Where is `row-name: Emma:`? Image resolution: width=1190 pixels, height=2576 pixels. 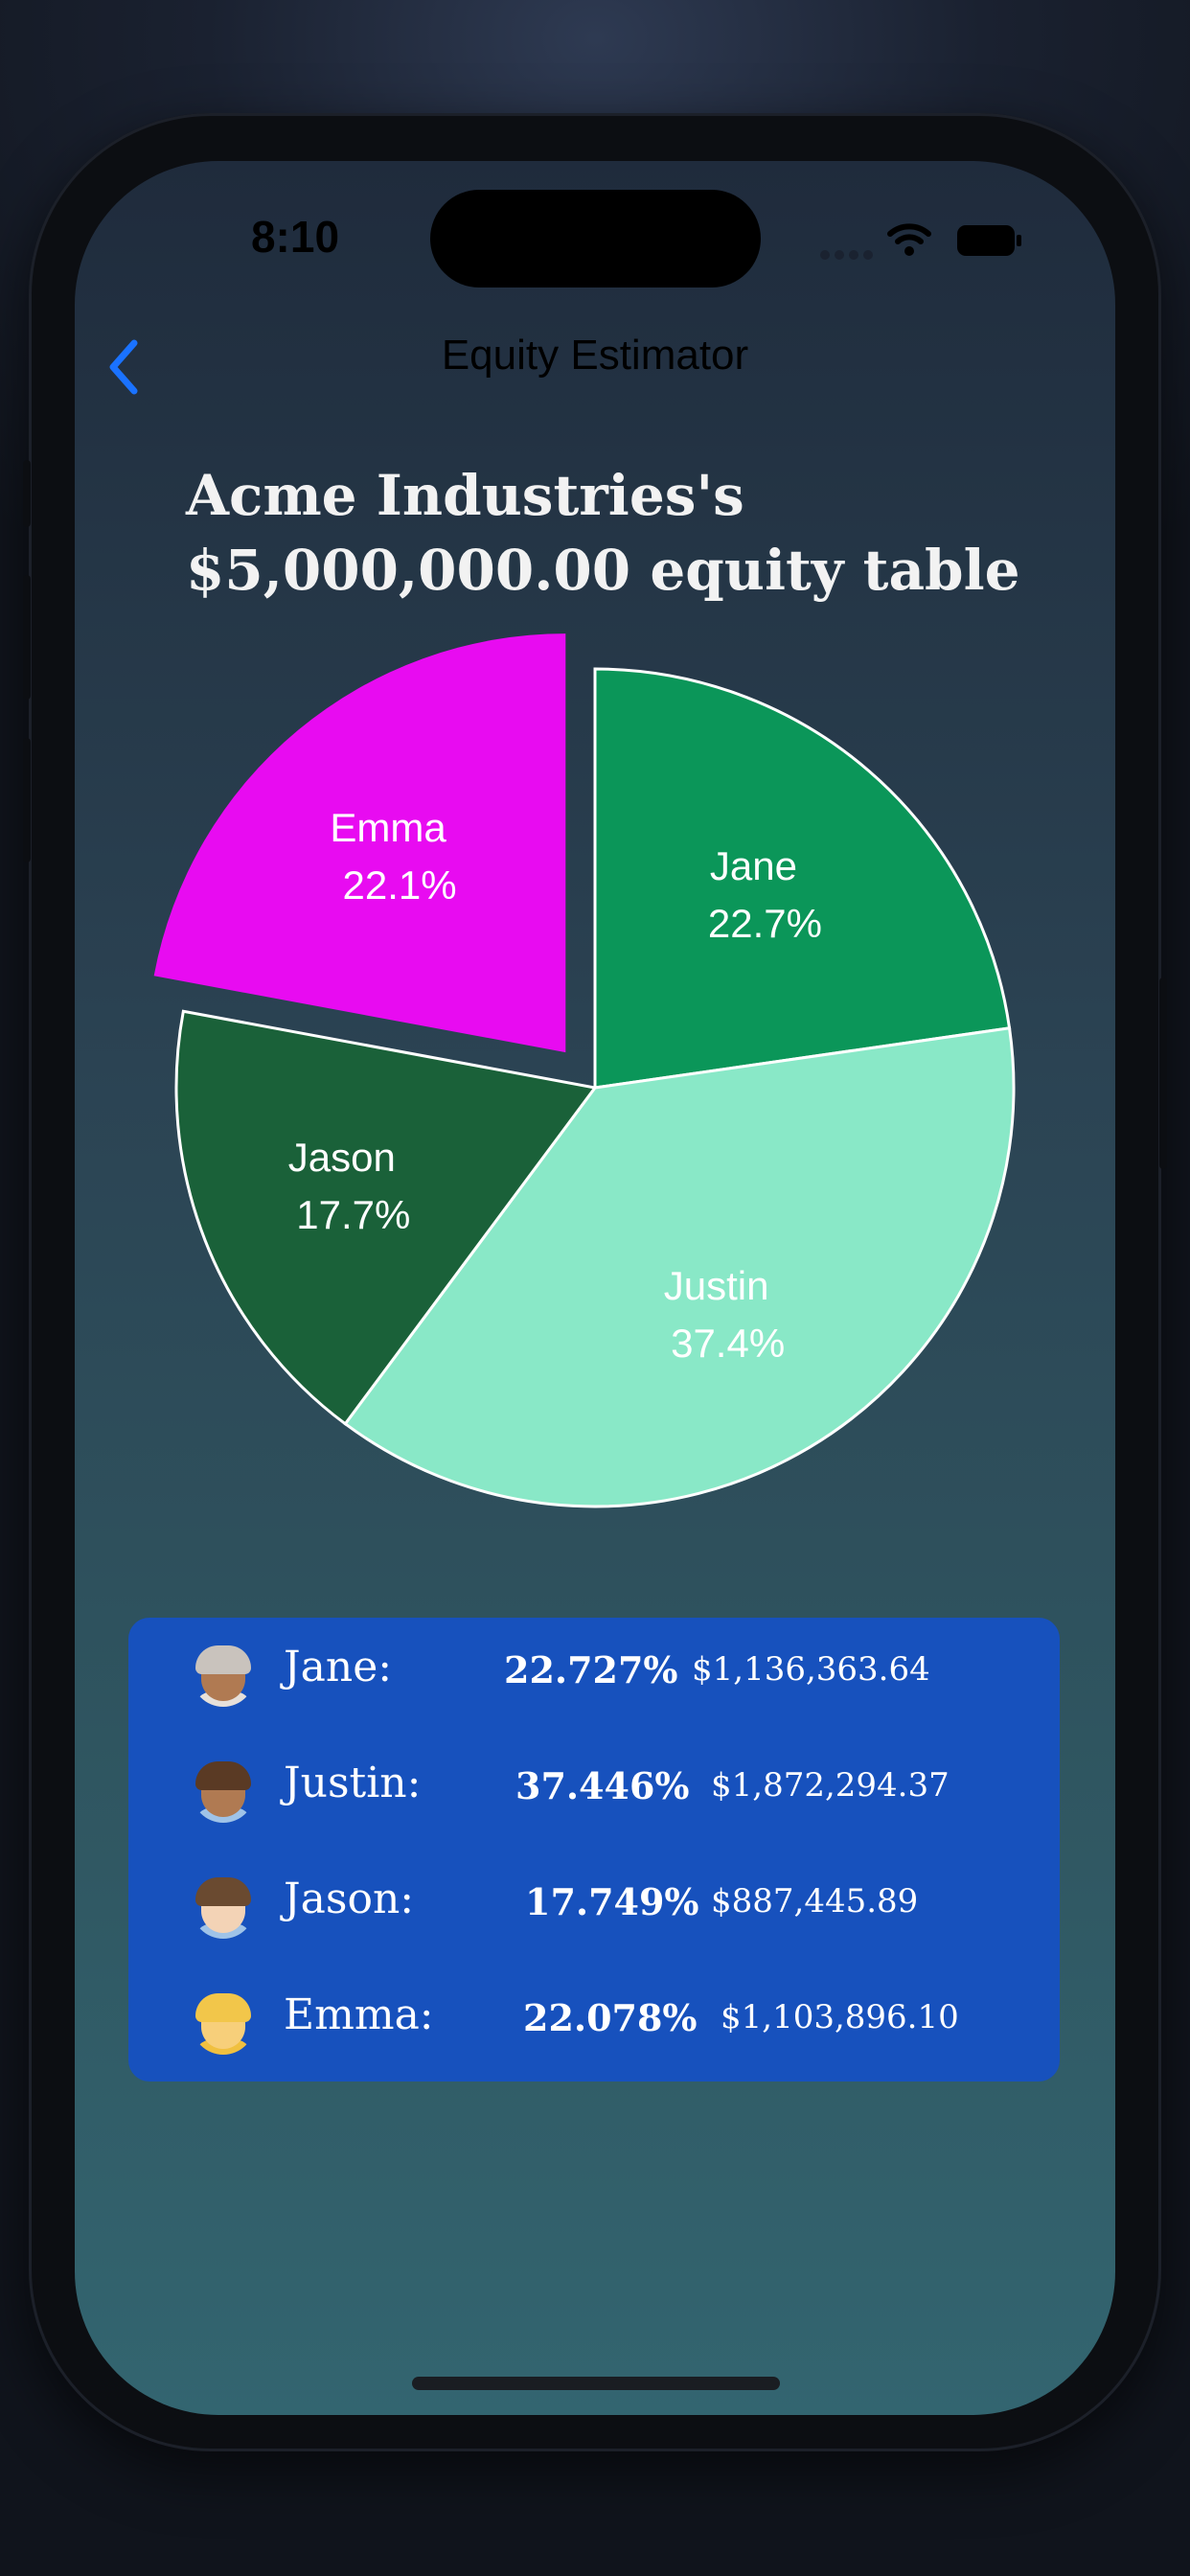 row-name: Emma: is located at coordinates (359, 2014).